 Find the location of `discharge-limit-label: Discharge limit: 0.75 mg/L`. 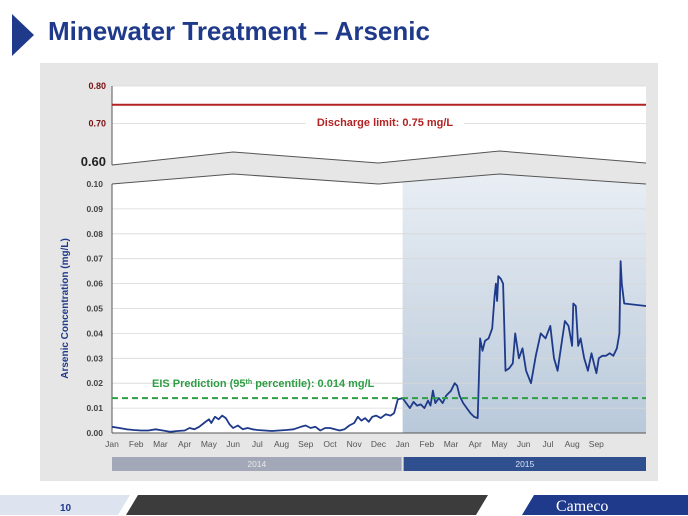

discharge-limit-label: Discharge limit: 0.75 mg/L is located at coordinates (385, 123).